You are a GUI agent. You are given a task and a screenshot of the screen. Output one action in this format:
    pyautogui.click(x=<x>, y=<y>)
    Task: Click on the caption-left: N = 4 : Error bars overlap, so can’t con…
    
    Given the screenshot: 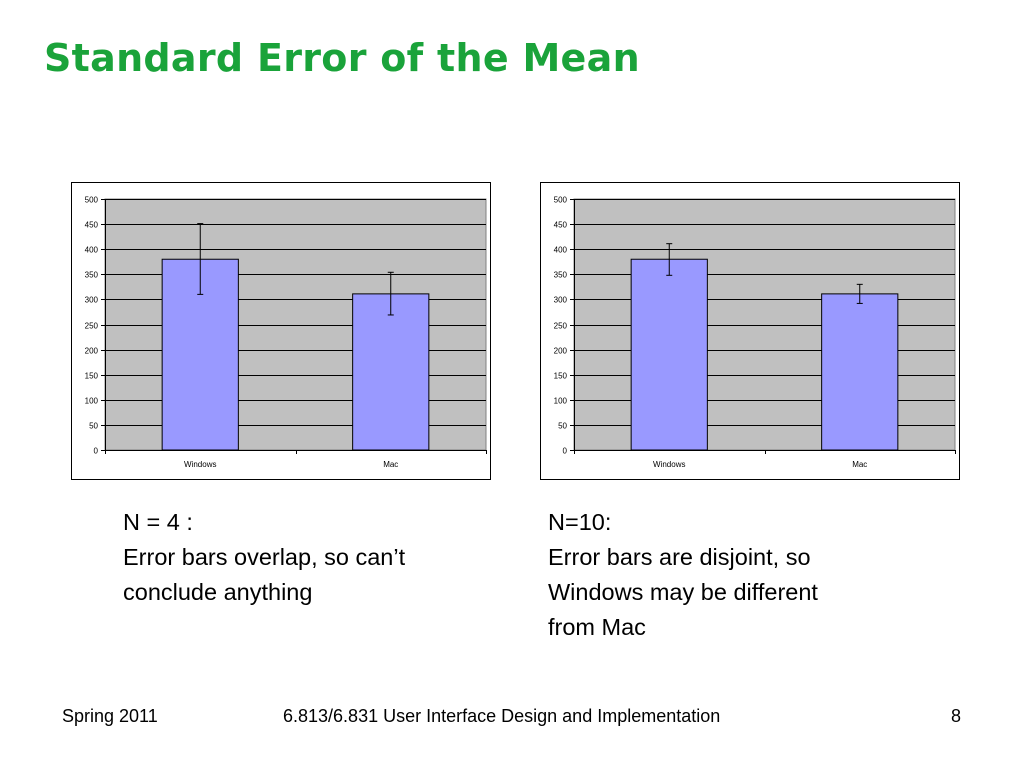 What is the action you would take?
    pyautogui.click(x=264, y=557)
    